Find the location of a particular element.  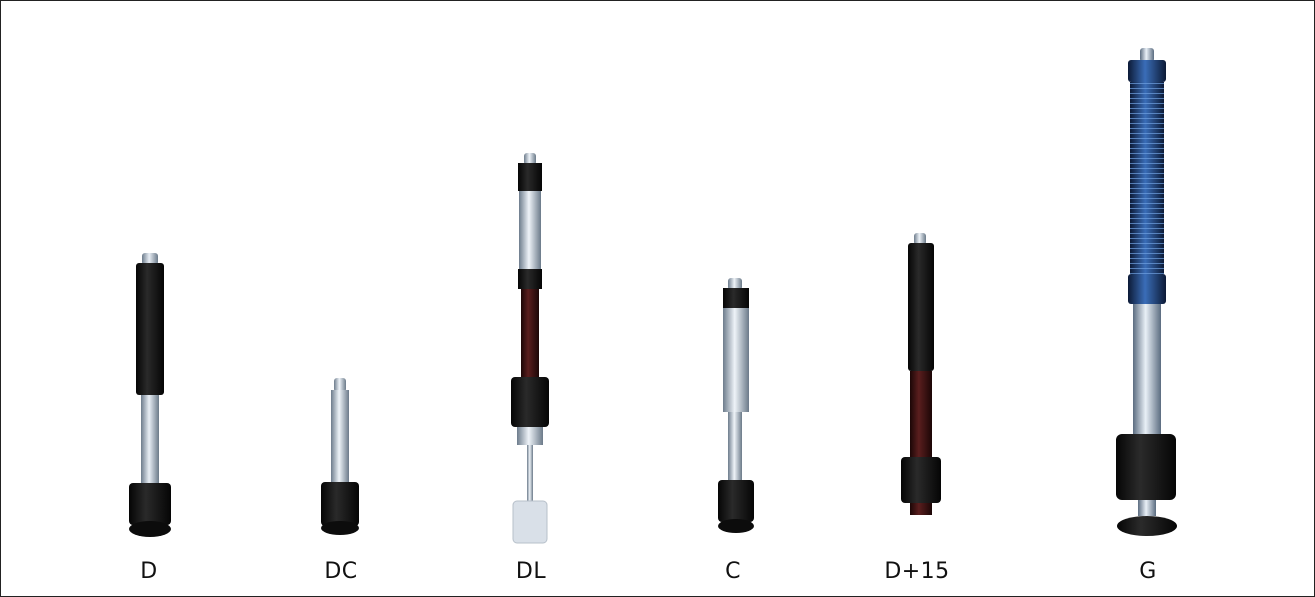

probe-dc-image is located at coordinates (340, 456).